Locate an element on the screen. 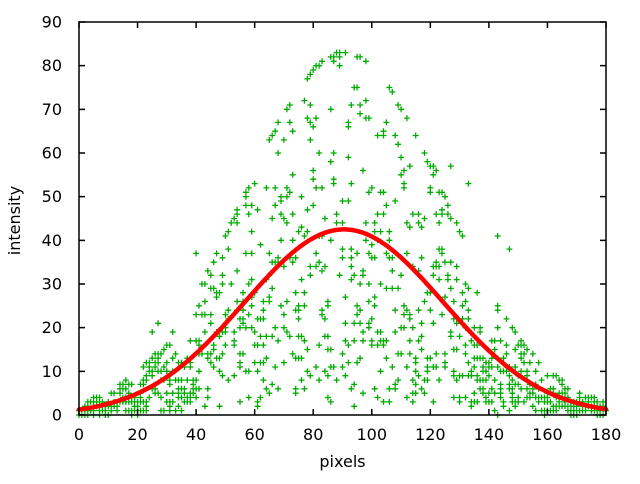 Image resolution: width=640 pixels, height=484 pixels. x-tick-label: 180 is located at coordinates (606, 434).